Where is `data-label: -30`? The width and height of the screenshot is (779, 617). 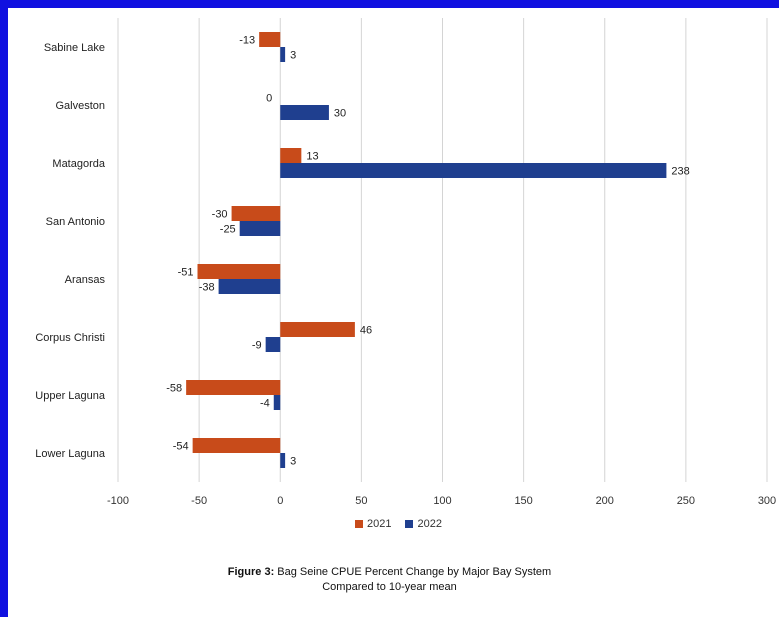 data-label: -30 is located at coordinates (220, 215).